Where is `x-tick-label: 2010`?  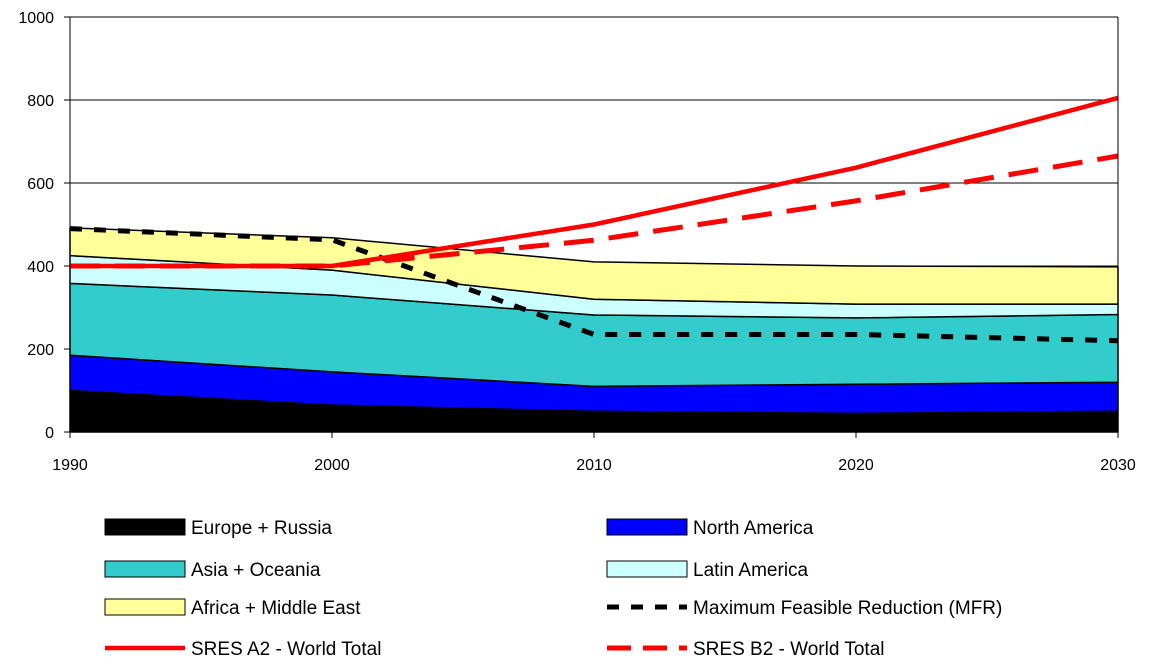
x-tick-label: 2010 is located at coordinates (594, 465).